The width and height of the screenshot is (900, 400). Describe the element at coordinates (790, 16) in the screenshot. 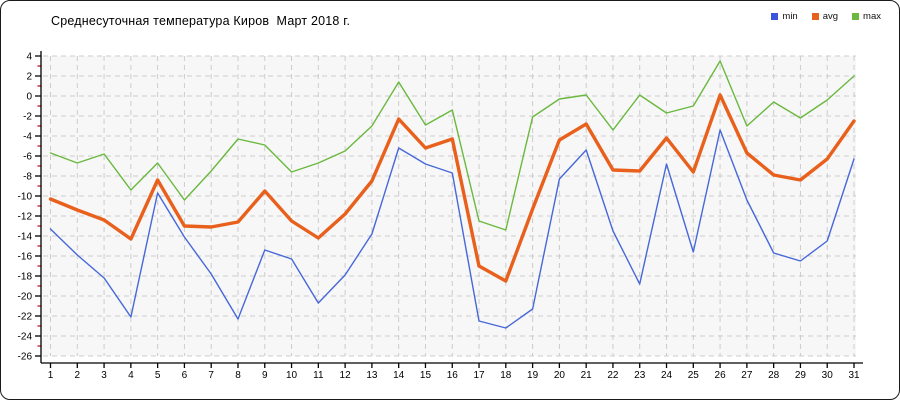

I see `legend-label-min: min` at that location.